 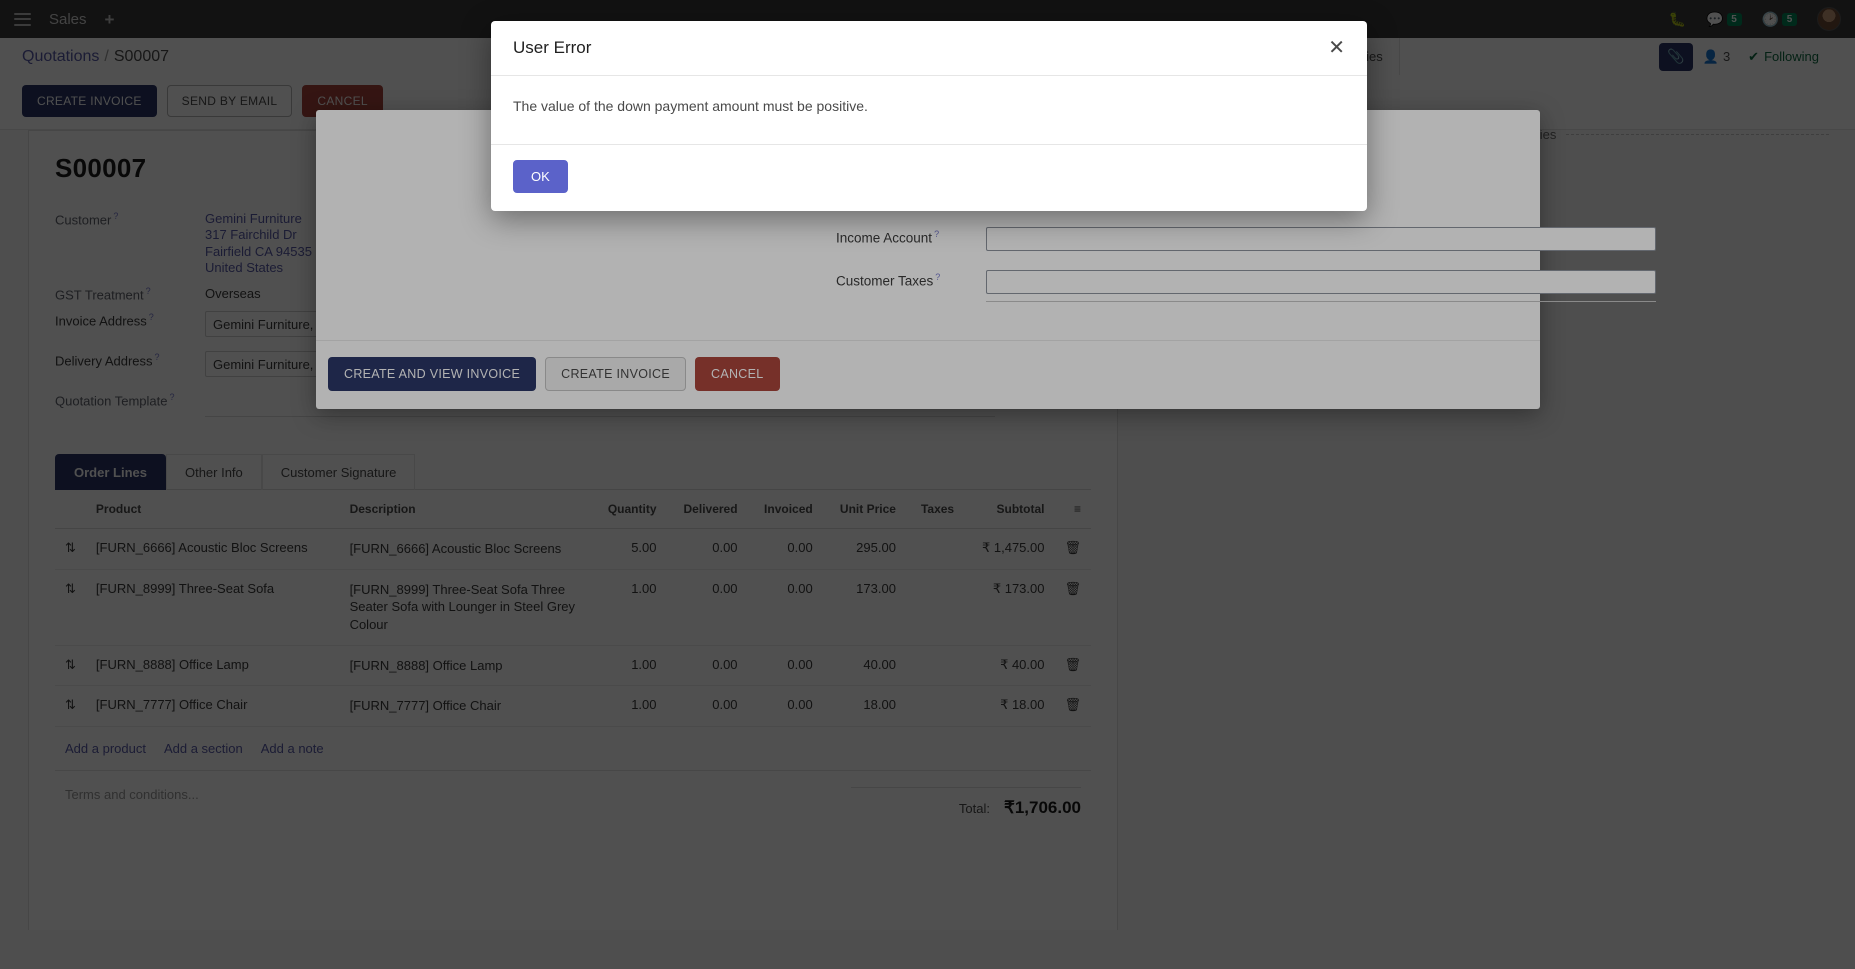 I want to click on create-and-view-invoice-button: CREATE AND VIEW INVOICE, so click(x=432, y=373).